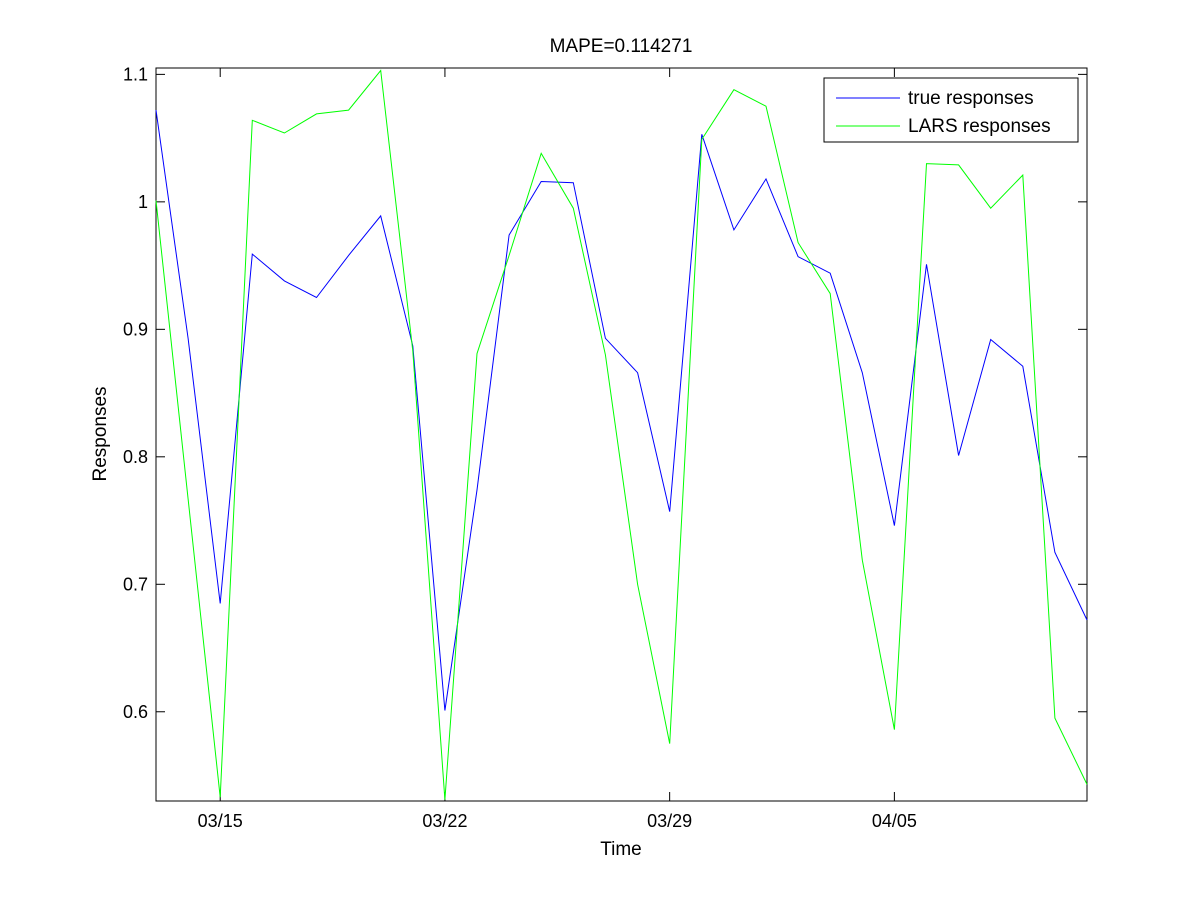 This screenshot has height=901, width=1201. I want to click on y-axis-label: Responses, so click(100, 433).